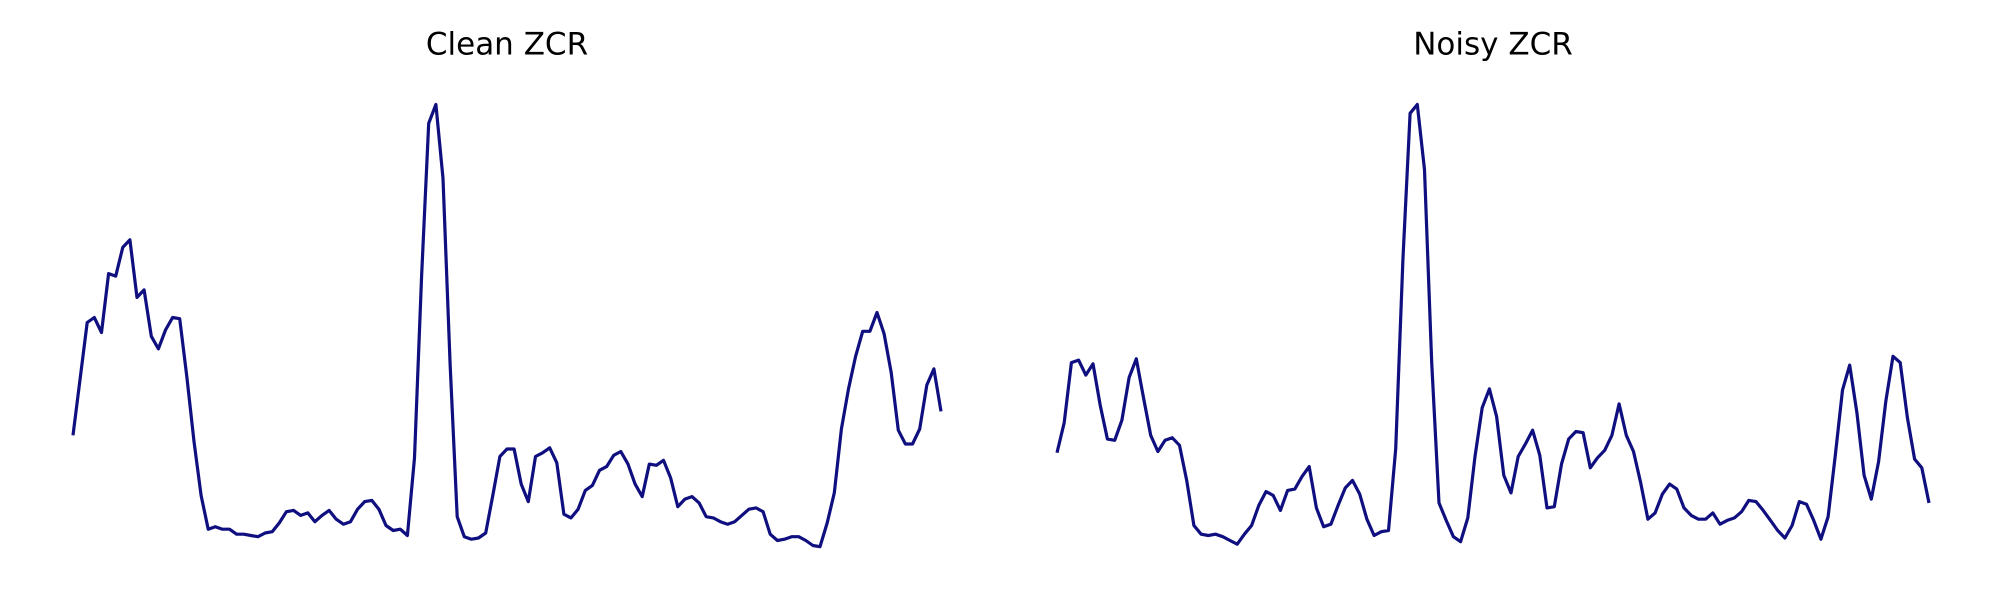  Describe the element at coordinates (507, 45) in the screenshot. I see `chart-title: Clean ZCR` at that location.